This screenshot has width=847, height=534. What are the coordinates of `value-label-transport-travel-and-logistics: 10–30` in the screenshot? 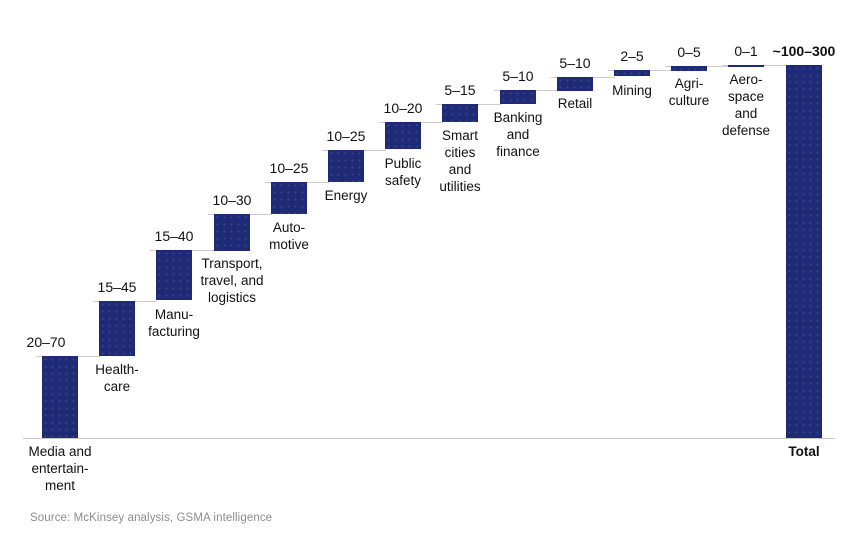 It's located at (232, 200).